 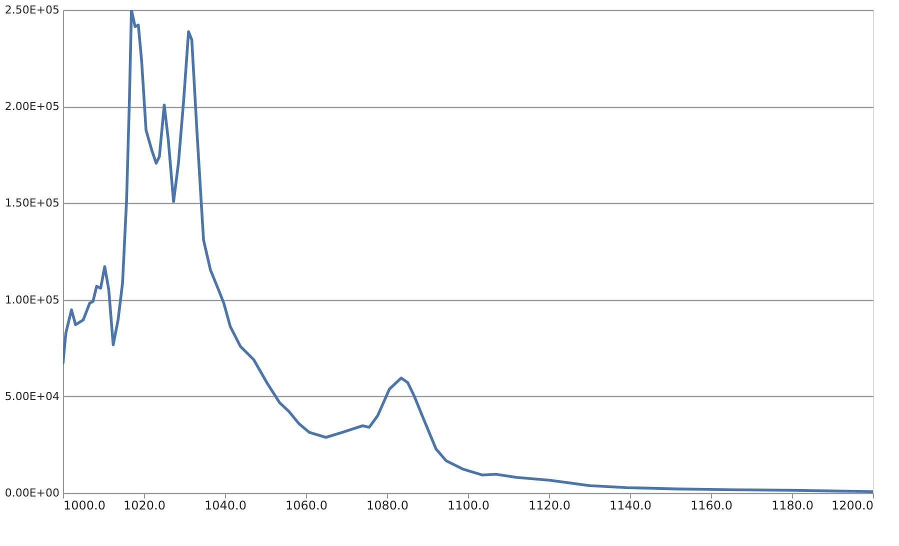 What do you see at coordinates (307, 505) in the screenshot?
I see `x-tick-label: 1060.0` at bounding box center [307, 505].